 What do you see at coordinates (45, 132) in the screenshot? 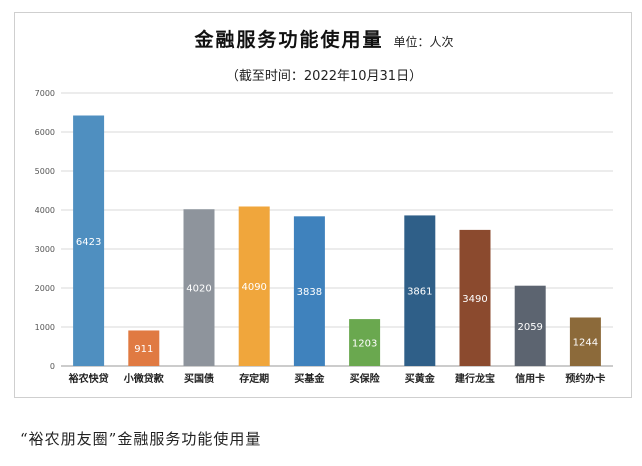
I see `y-tick-label: 6000` at bounding box center [45, 132].